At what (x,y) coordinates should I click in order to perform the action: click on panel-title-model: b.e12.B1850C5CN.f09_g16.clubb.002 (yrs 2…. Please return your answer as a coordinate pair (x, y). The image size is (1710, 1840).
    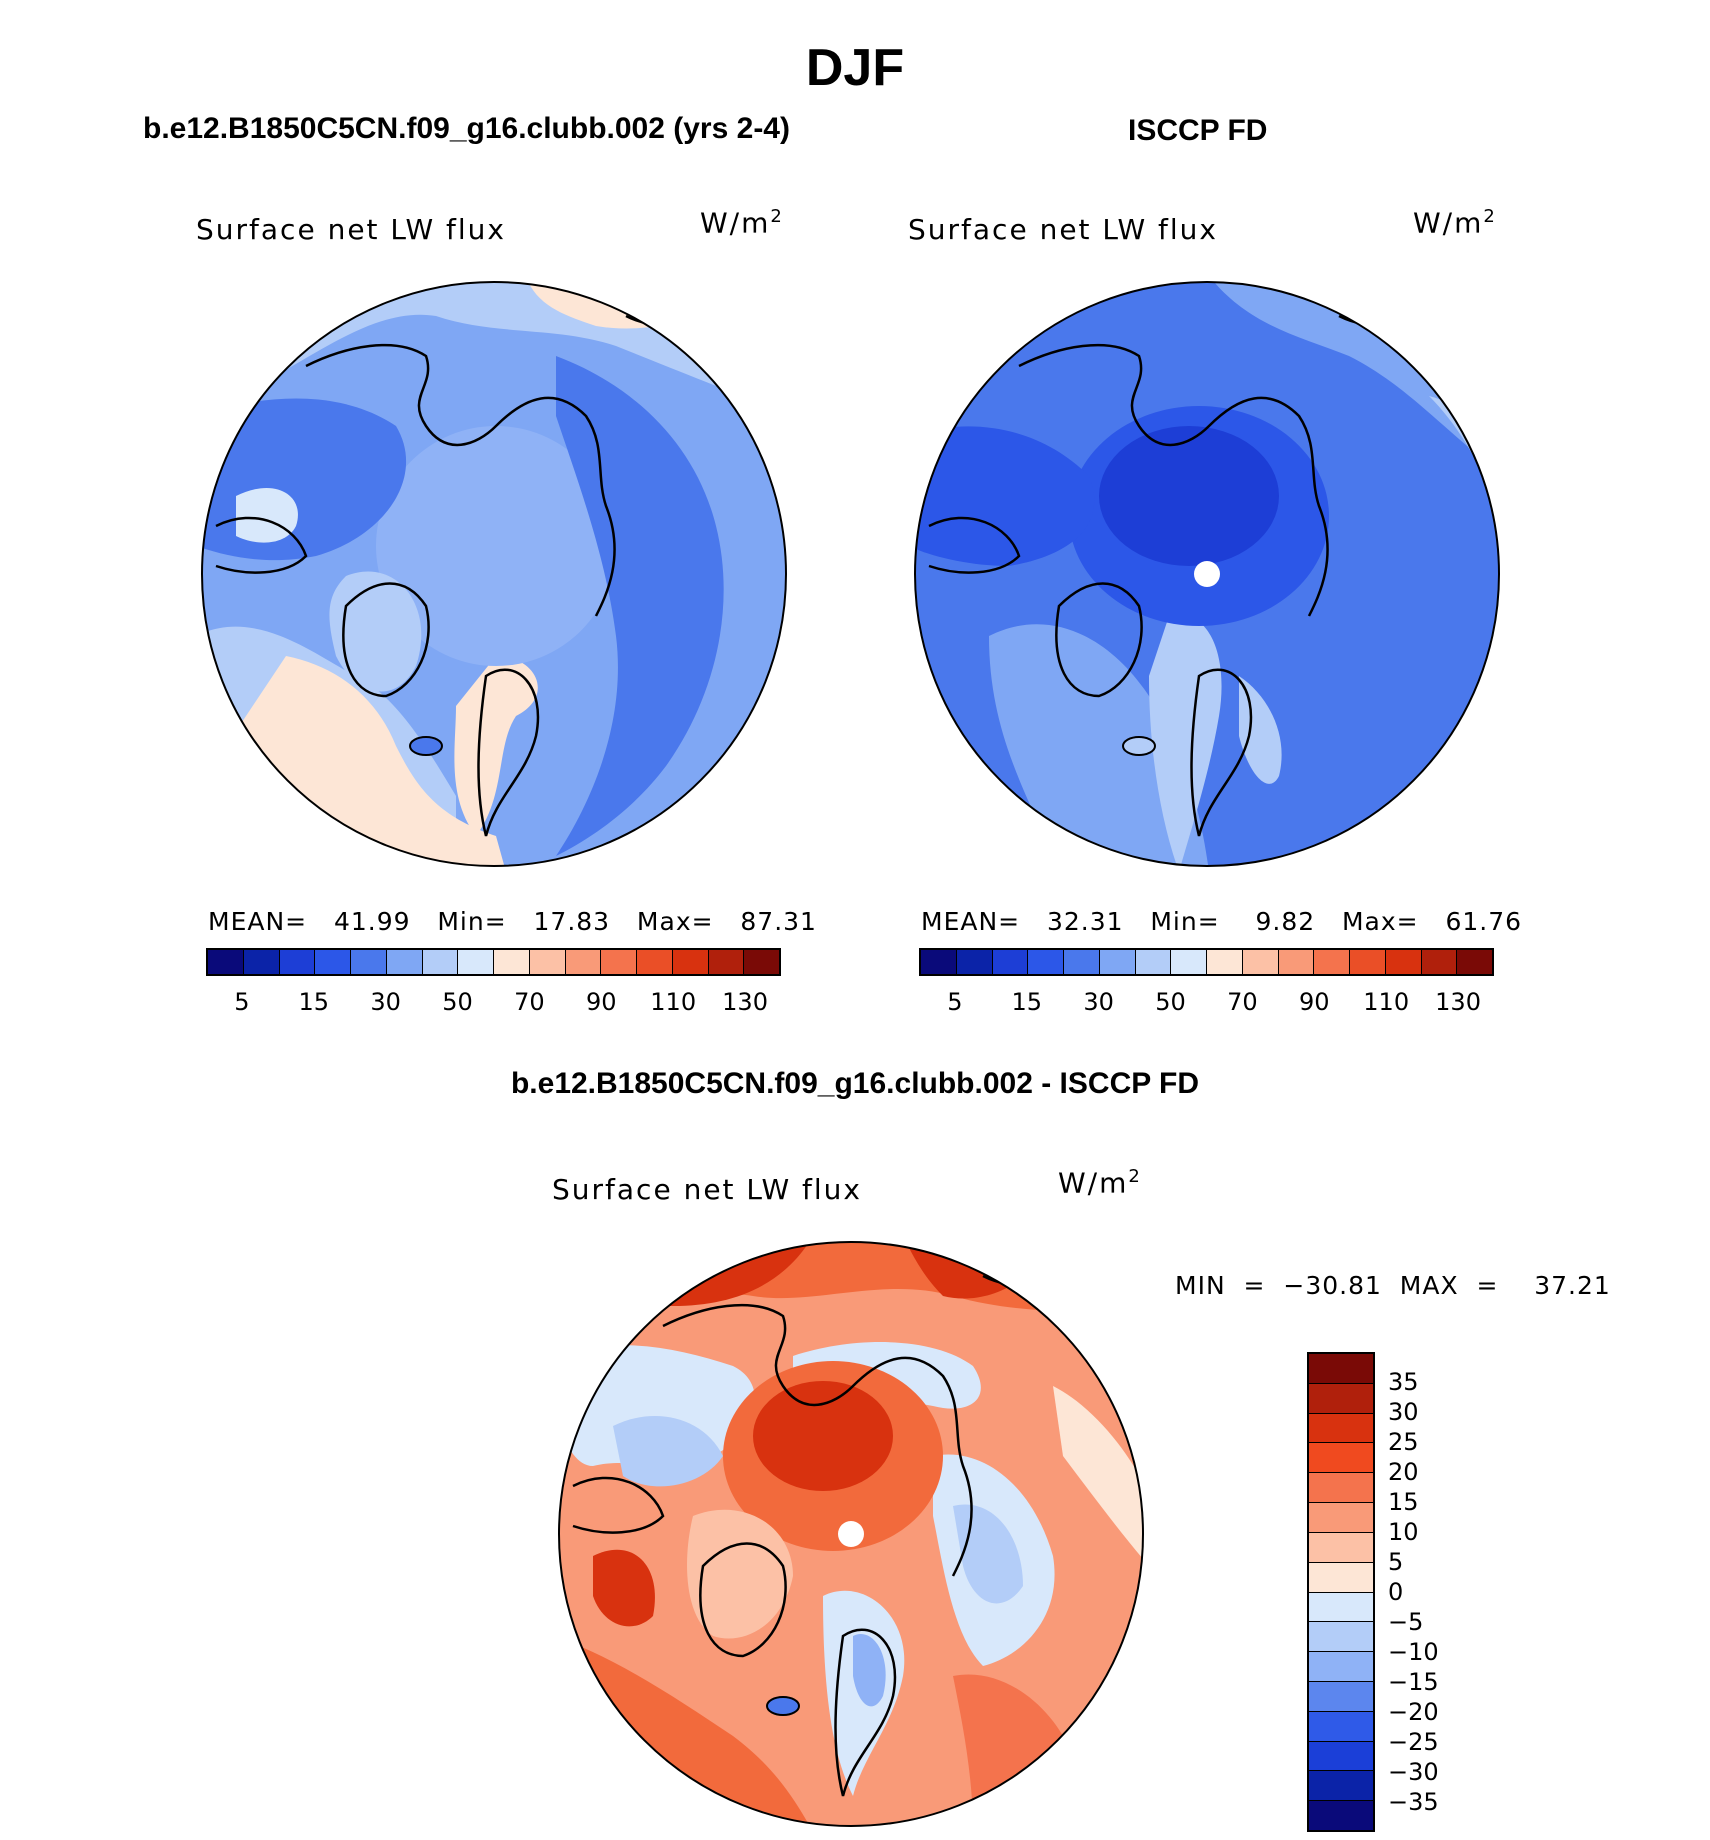
    Looking at the image, I should click on (466, 128).